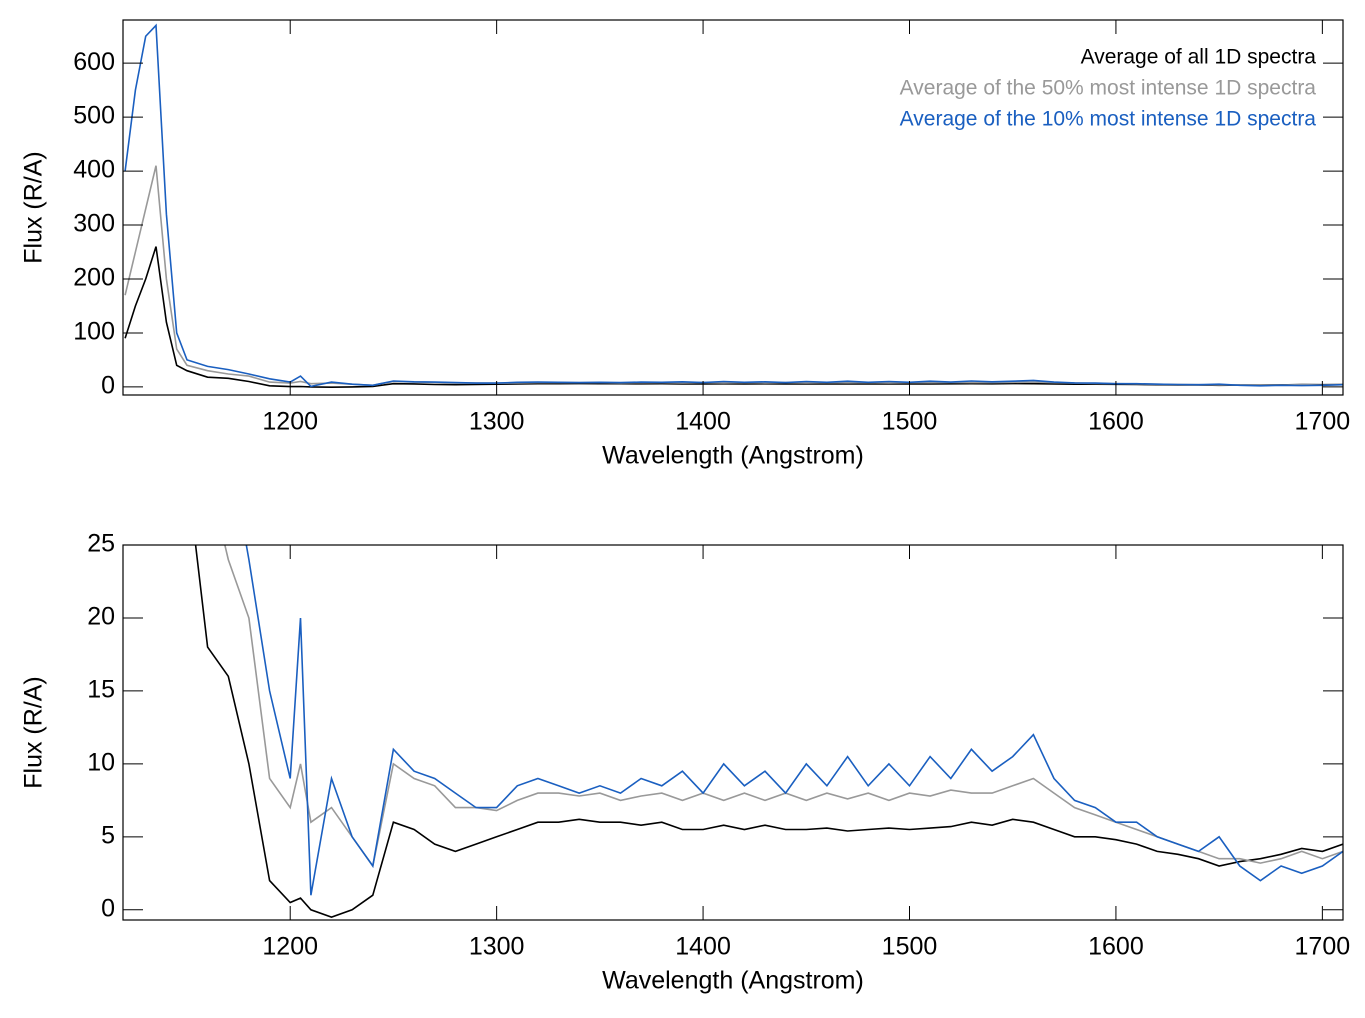 This screenshot has height=1018, width=1365. I want to click on y-tick-label: 200, so click(94, 278).